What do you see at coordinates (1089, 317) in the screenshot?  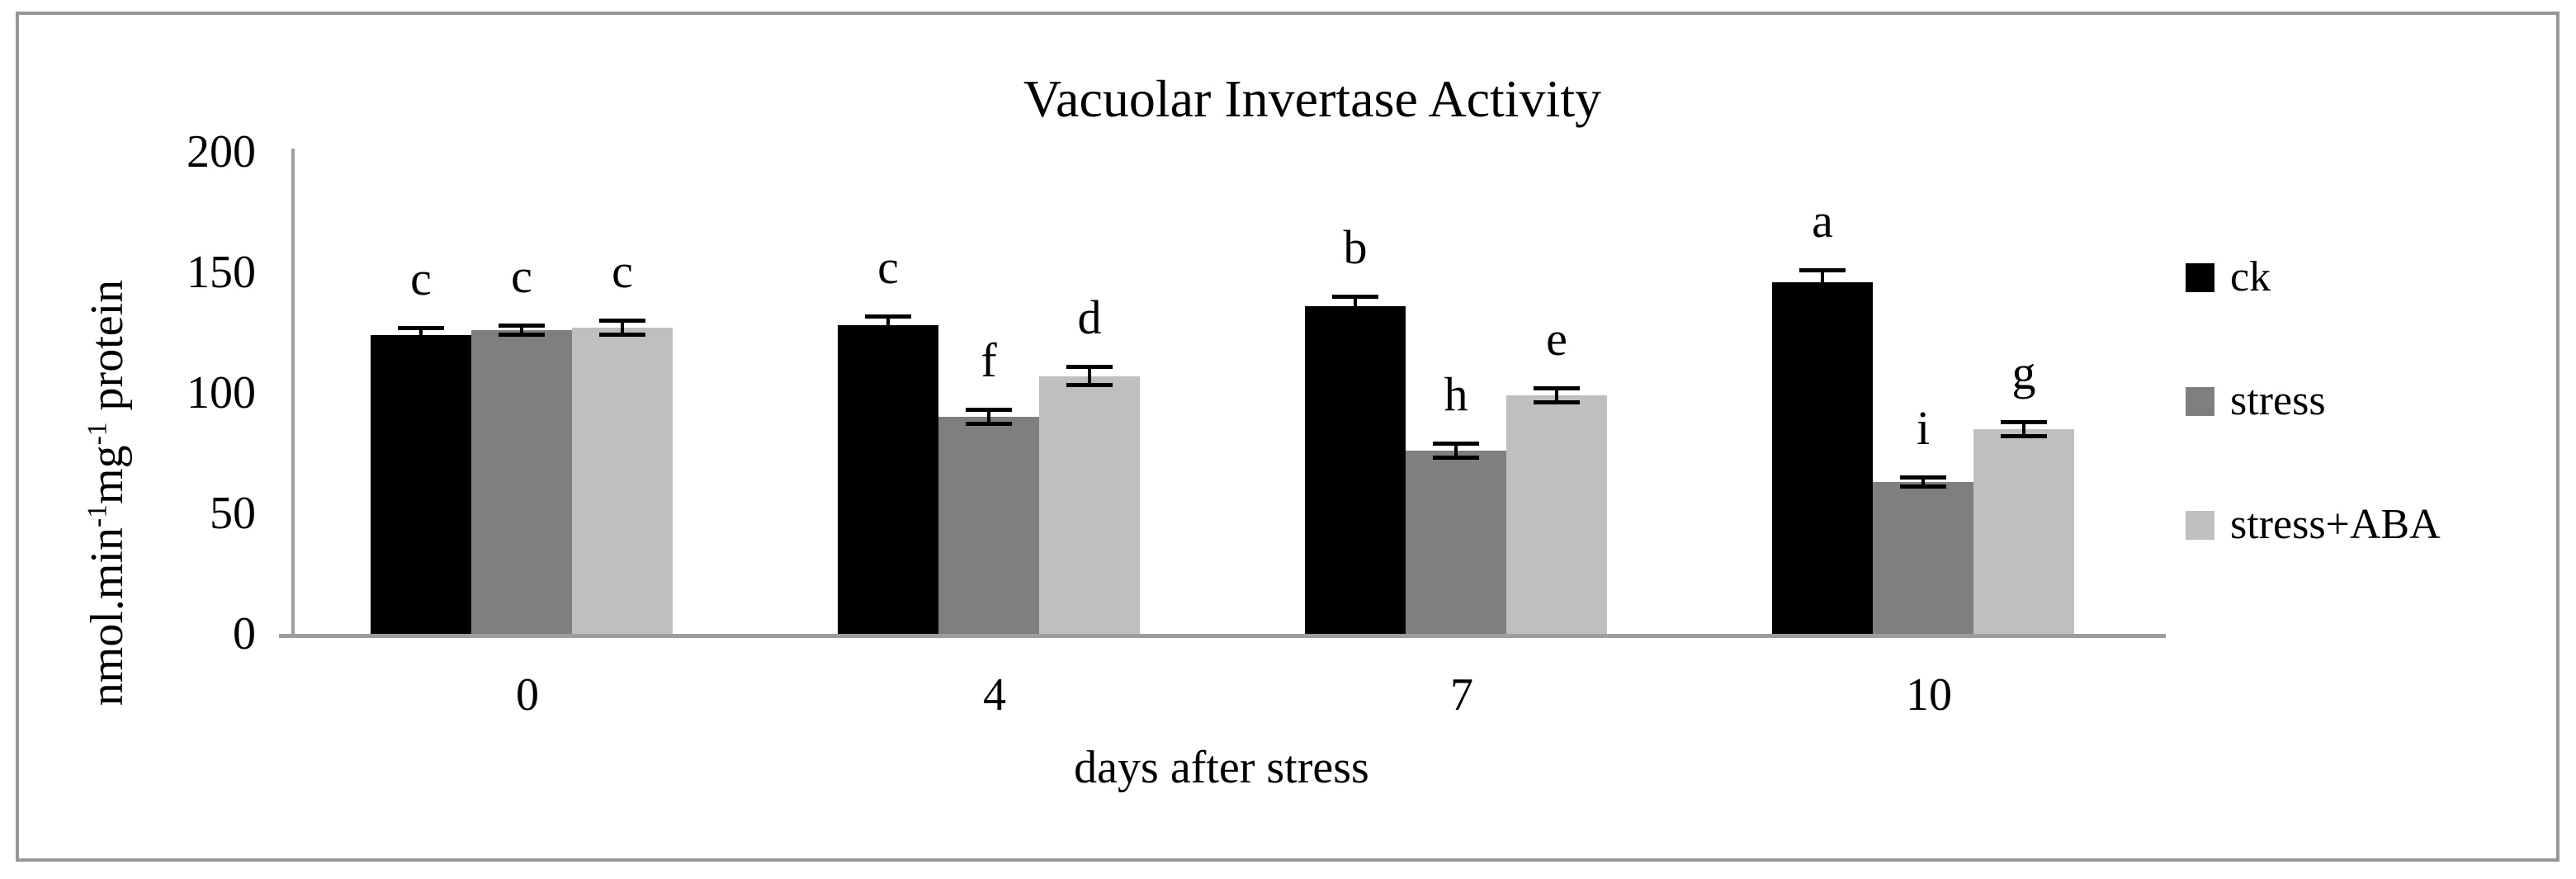 I see `significance-letter: d` at bounding box center [1089, 317].